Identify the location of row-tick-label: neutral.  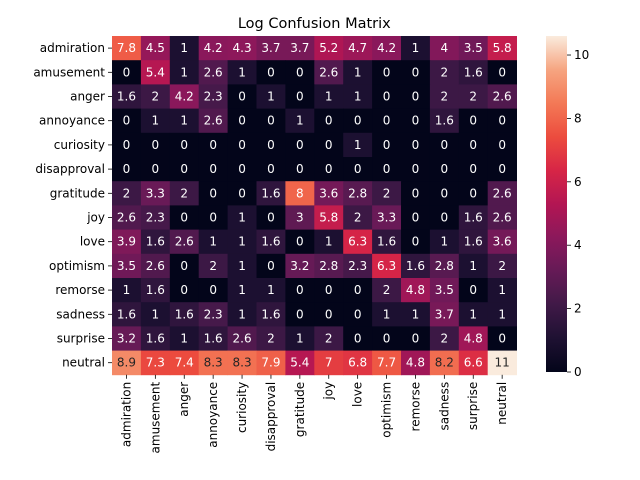
(83, 363).